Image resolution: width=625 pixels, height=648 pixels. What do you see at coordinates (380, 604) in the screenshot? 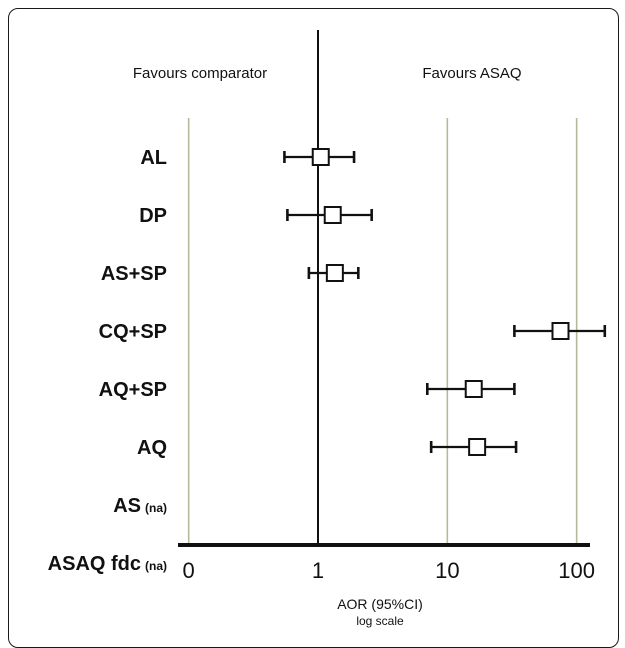
I see `x-axis-label: AOR (95%CI)` at bounding box center [380, 604].